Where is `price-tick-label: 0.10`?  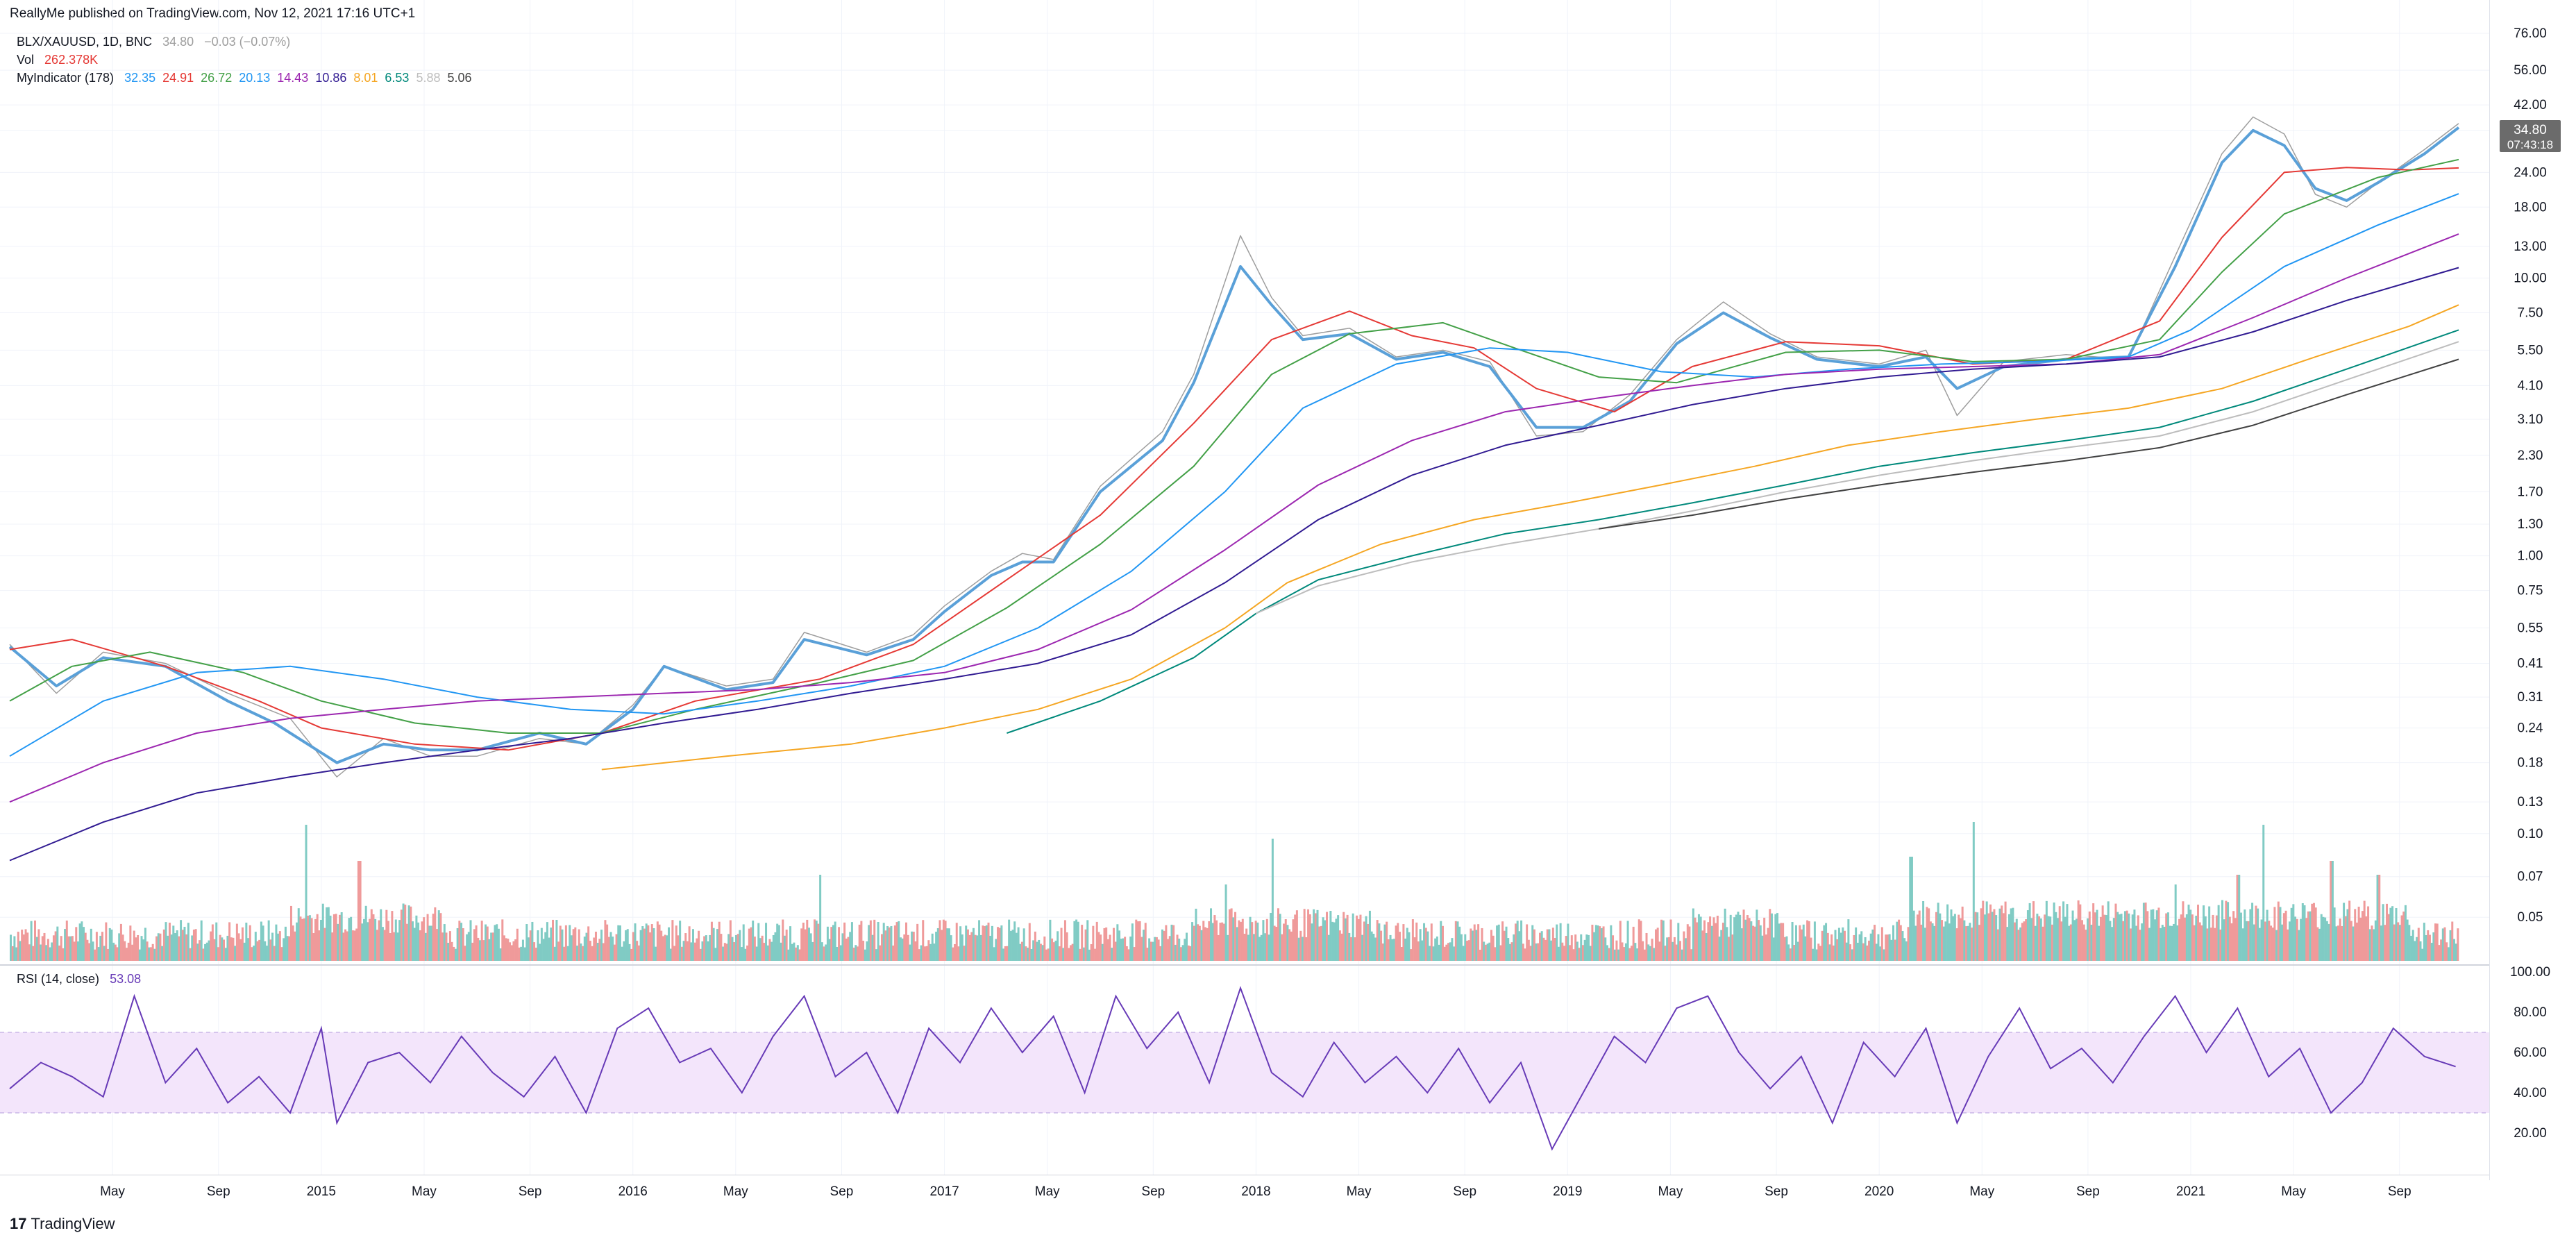
price-tick-label: 0.10 is located at coordinates (2530, 834).